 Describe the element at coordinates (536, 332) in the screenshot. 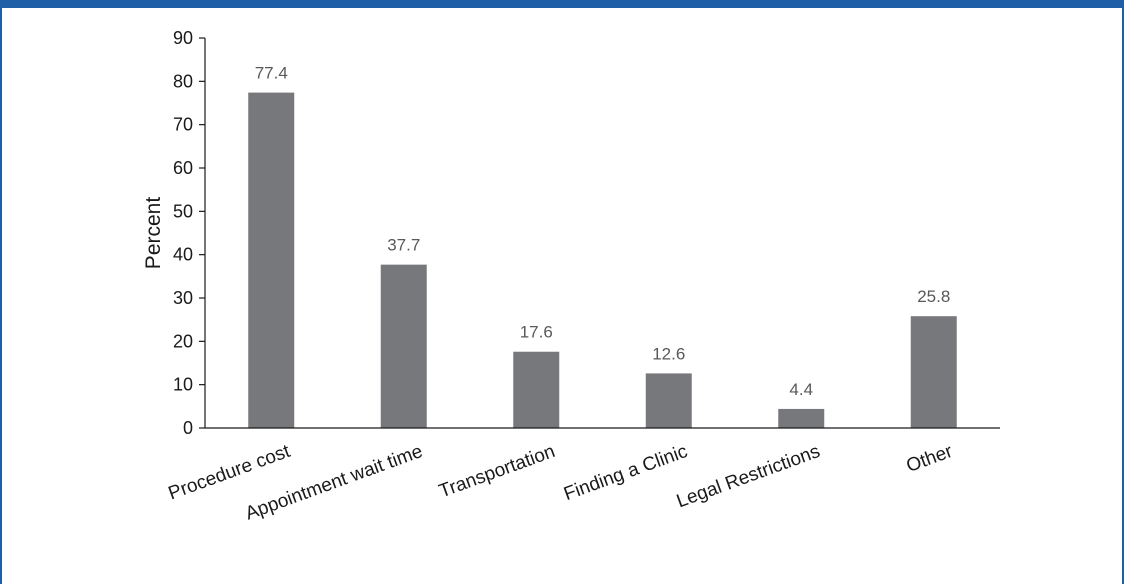

I see `bar-data-label: 17.6` at that location.